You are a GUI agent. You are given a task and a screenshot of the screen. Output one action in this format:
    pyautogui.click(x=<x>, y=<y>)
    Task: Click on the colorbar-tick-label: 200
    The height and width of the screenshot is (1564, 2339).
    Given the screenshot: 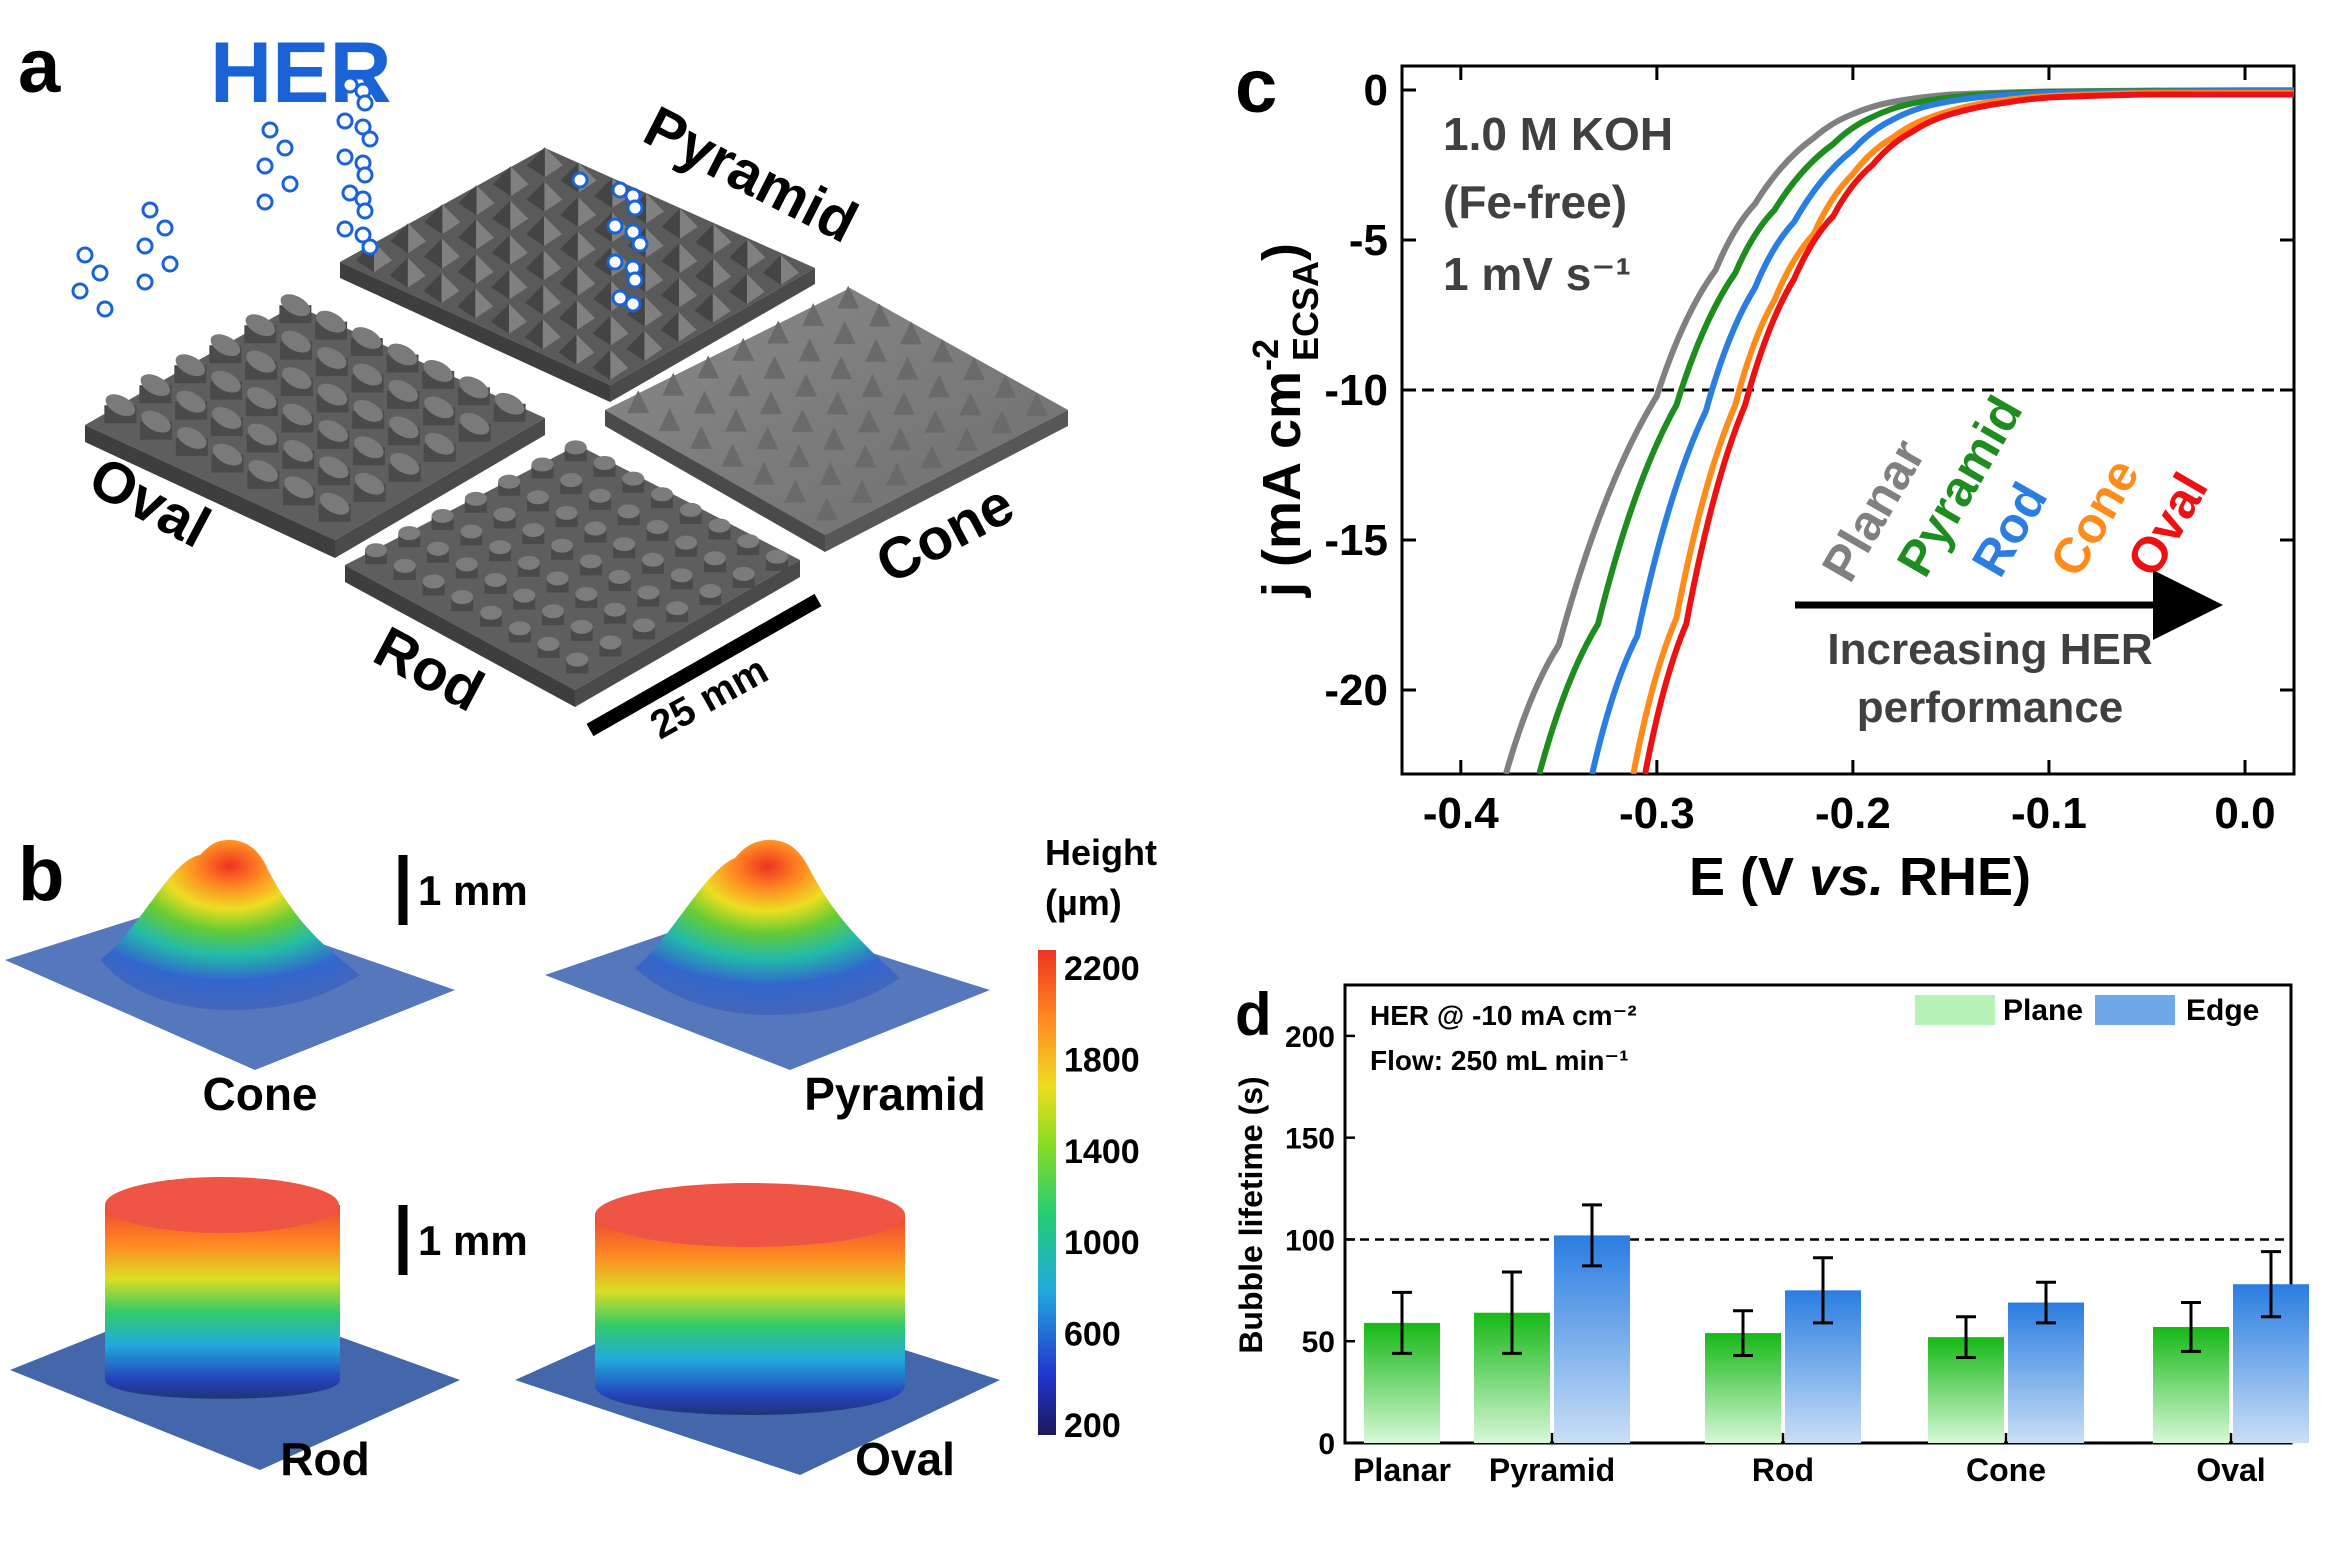 What is the action you would take?
    pyautogui.click(x=1092, y=1426)
    